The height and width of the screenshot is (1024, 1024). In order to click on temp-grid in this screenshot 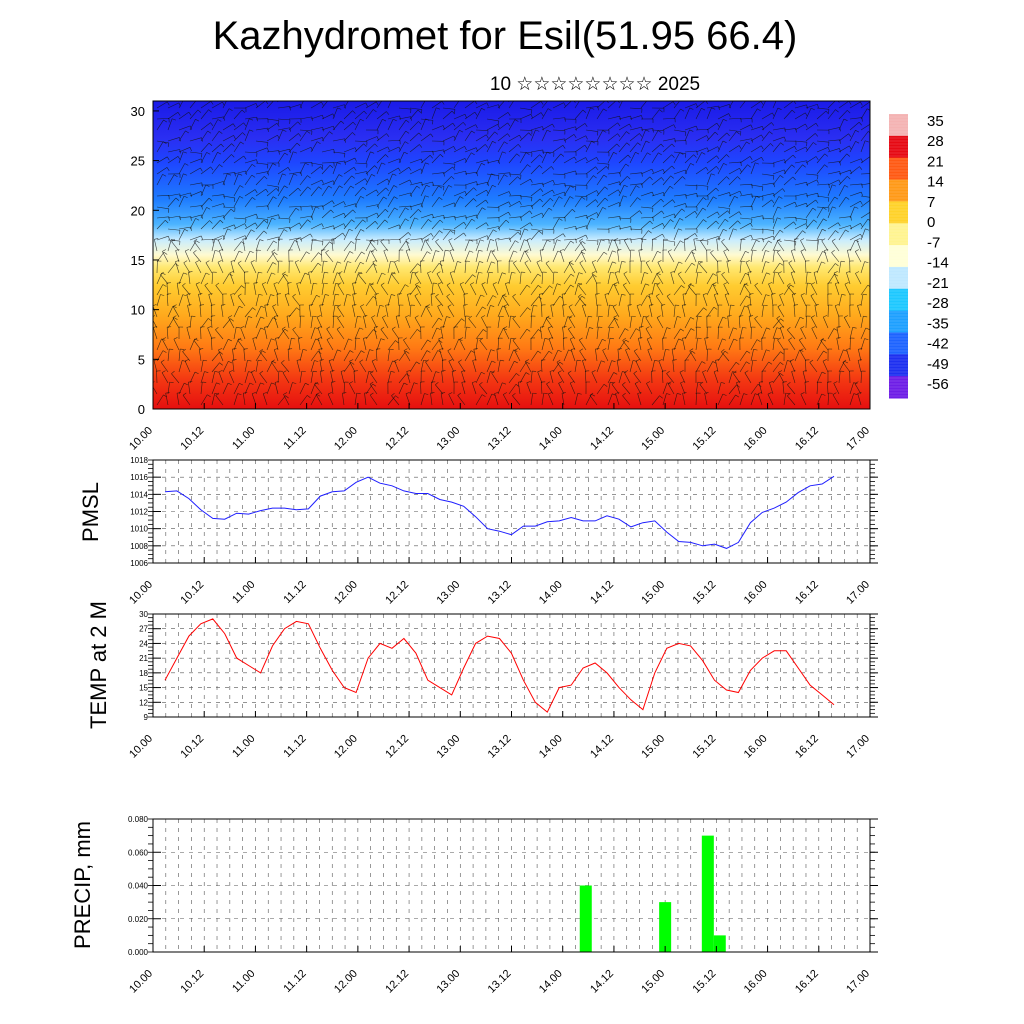, I will do `click(511, 665)`.